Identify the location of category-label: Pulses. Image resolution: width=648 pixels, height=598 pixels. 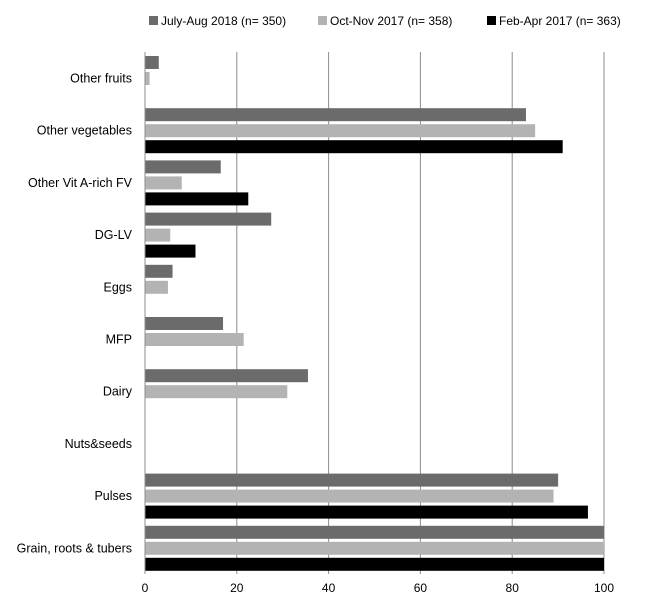
(113, 496).